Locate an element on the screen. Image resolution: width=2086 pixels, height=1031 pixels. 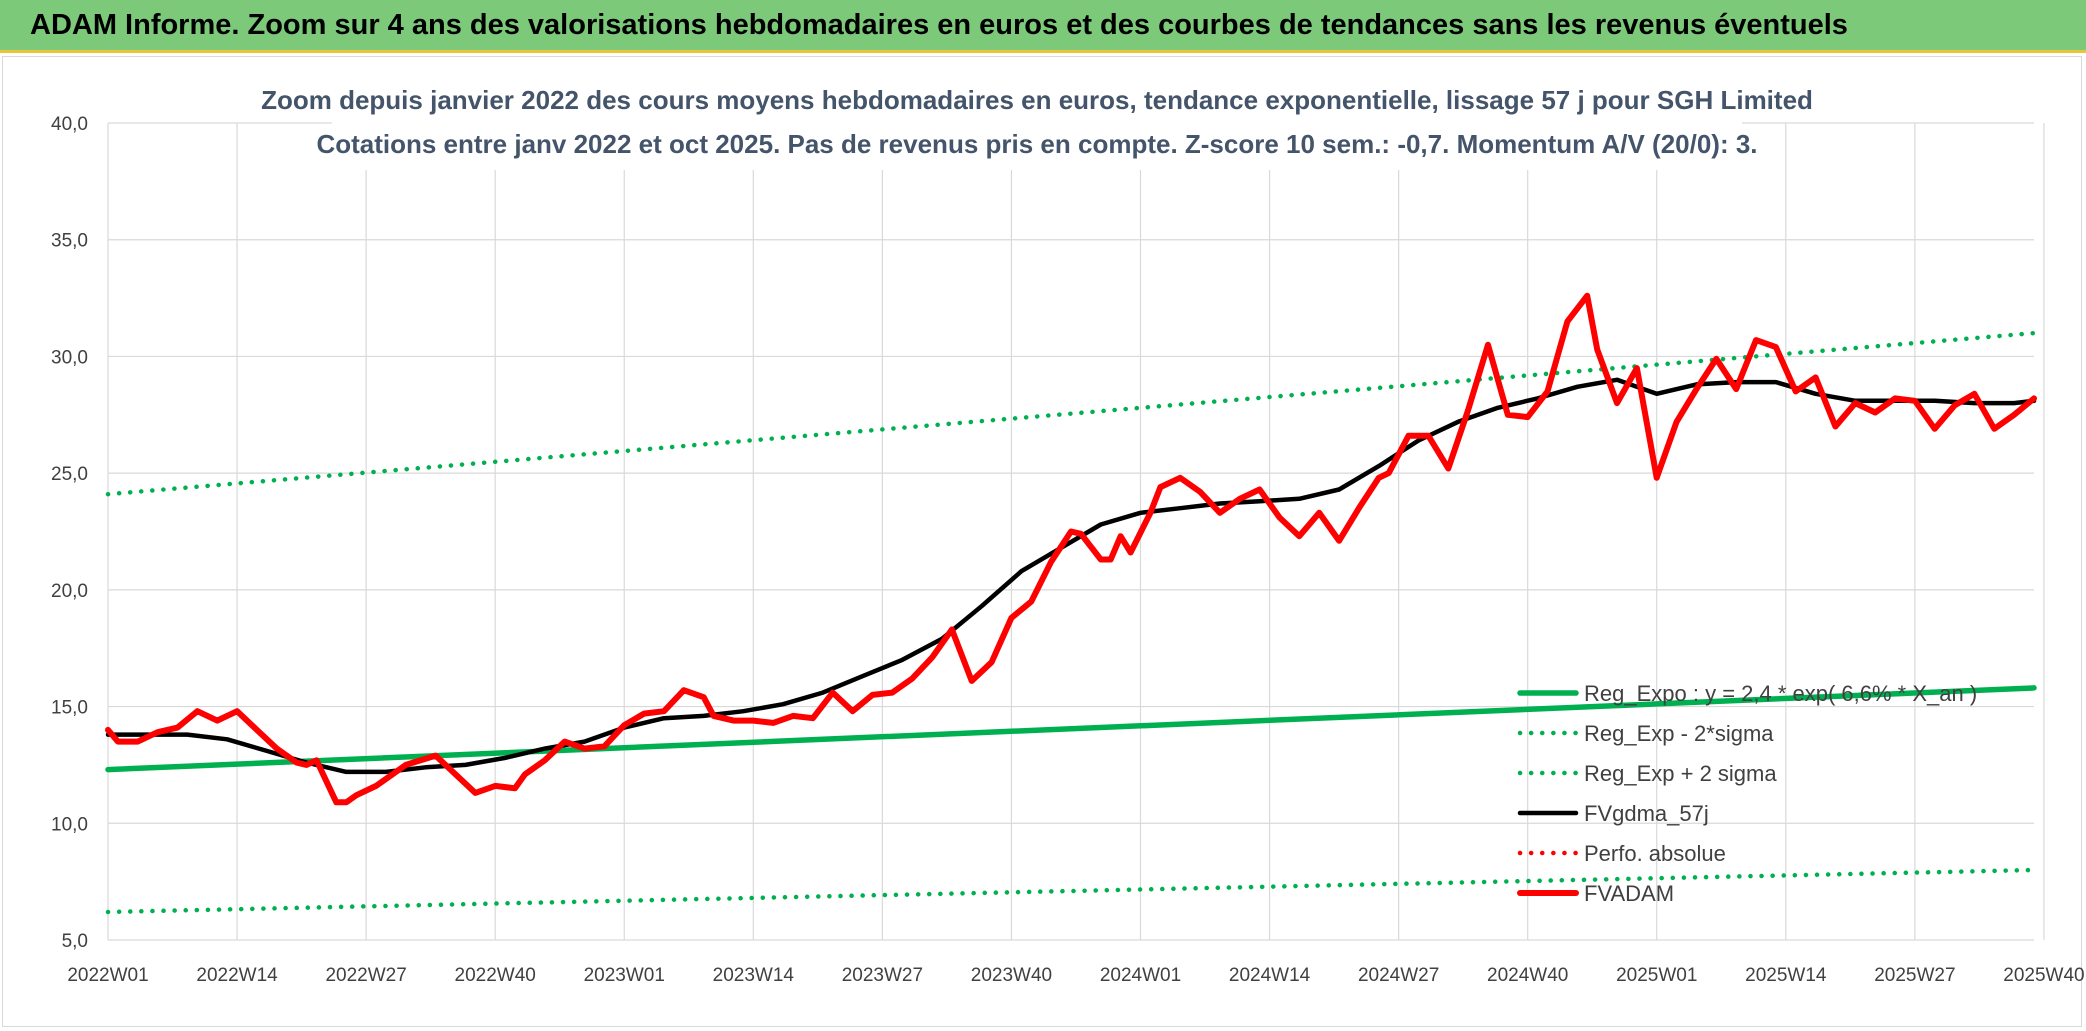
x-tick-label: 2023W01 is located at coordinates (624, 975).